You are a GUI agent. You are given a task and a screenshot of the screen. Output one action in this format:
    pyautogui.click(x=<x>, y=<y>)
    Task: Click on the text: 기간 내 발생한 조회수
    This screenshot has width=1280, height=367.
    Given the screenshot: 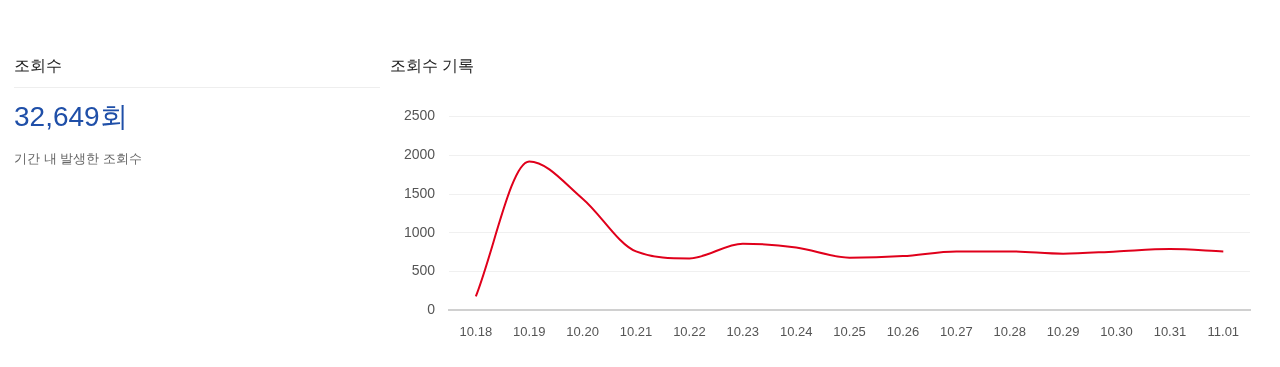 What is the action you would take?
    pyautogui.click(x=78, y=159)
    